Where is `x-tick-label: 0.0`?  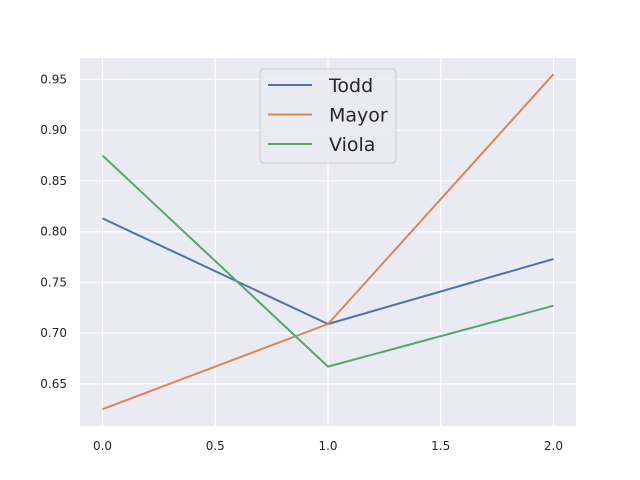
x-tick-label: 0.0 is located at coordinates (102, 446).